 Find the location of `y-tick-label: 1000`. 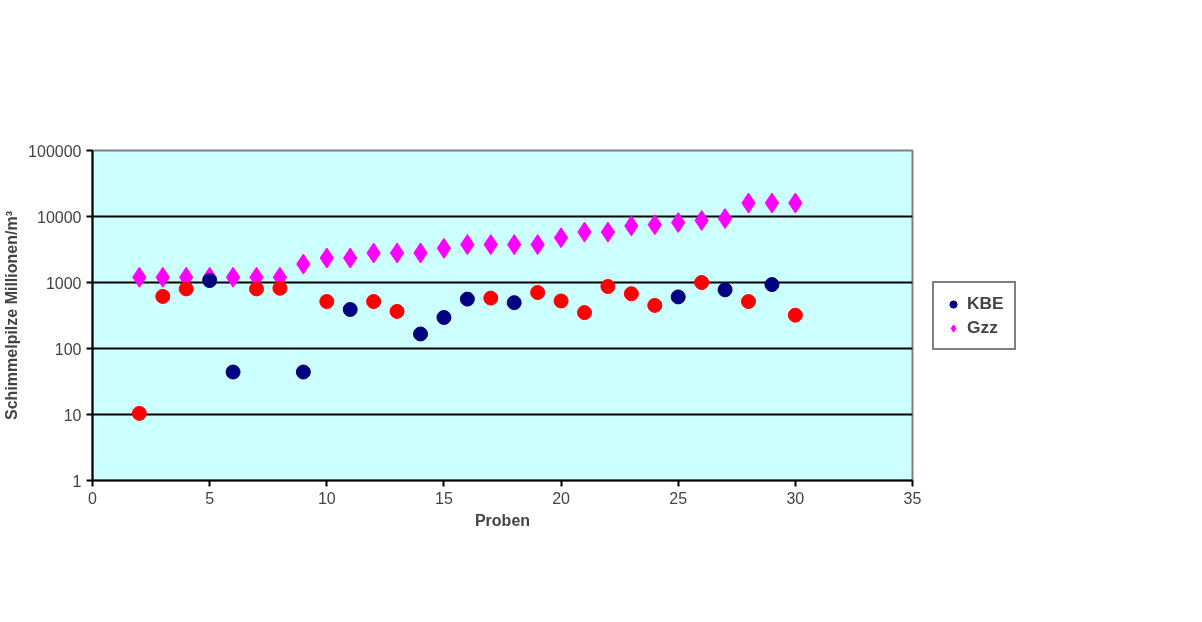

y-tick-label: 1000 is located at coordinates (63, 283).